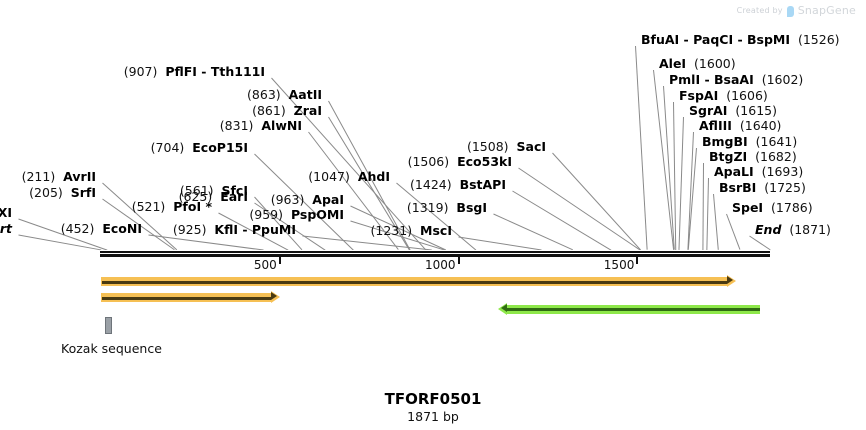  What do you see at coordinates (234, 230) in the screenshot?
I see `enzyme-site-label: (925) KflI - PpuMI` at bounding box center [234, 230].